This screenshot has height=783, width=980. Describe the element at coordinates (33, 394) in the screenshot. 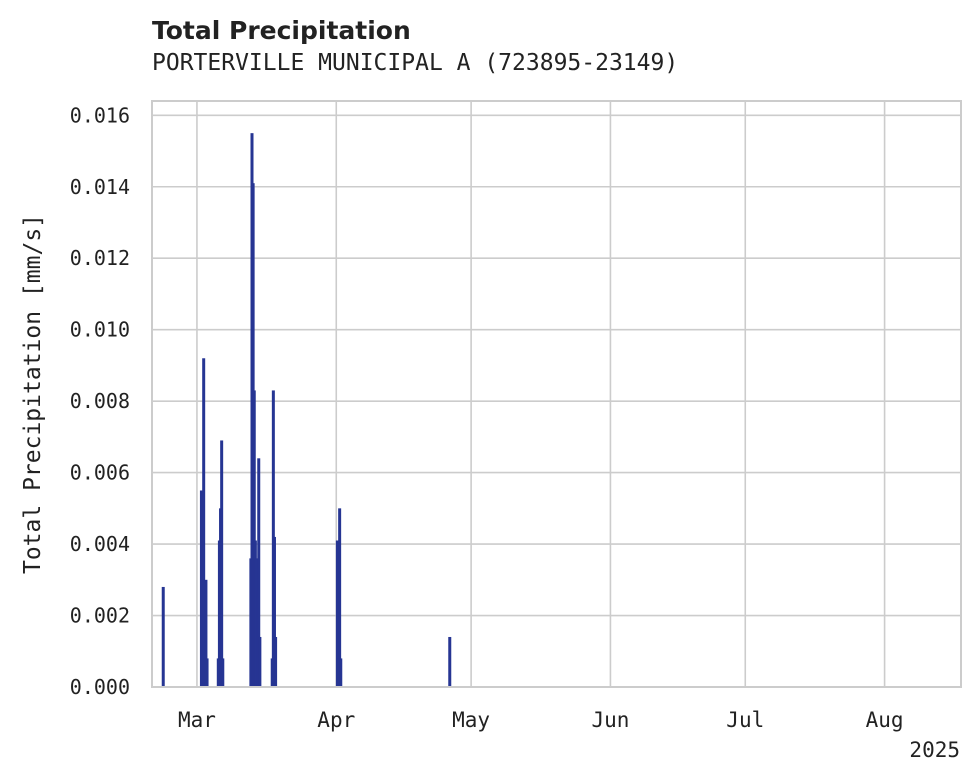

I see `y-axis-label: Total Precipitation [mm/s]` at that location.